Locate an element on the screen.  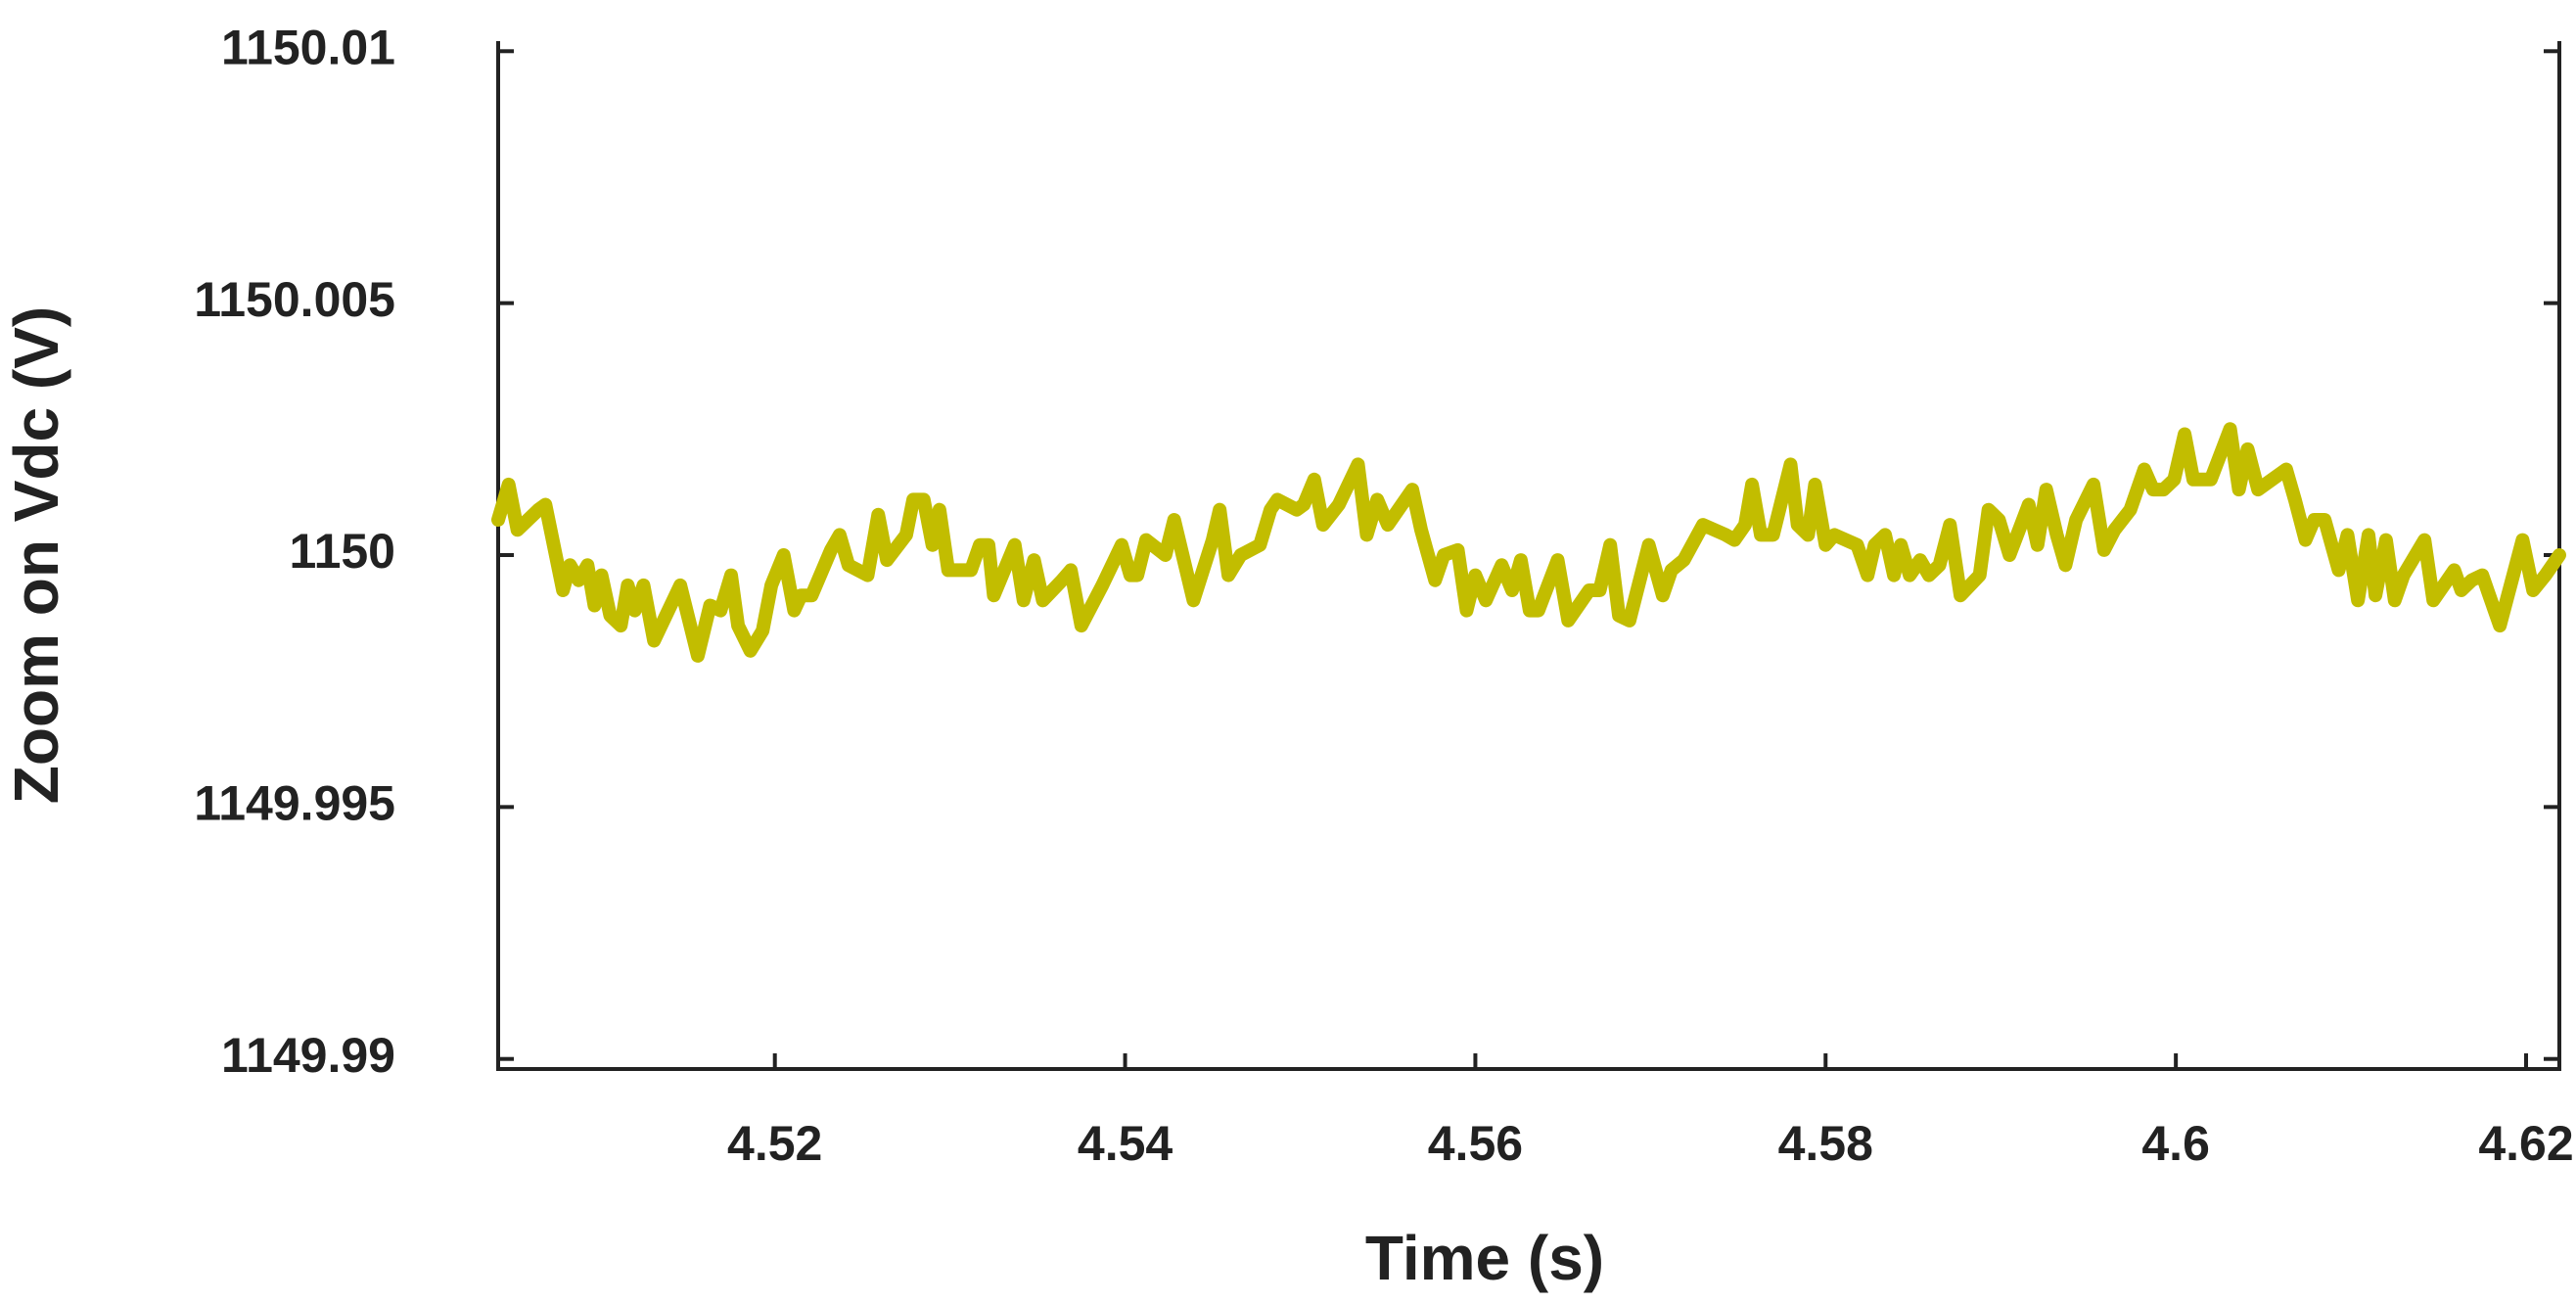
x-tick-label: 4.6 is located at coordinates (2176, 1143).